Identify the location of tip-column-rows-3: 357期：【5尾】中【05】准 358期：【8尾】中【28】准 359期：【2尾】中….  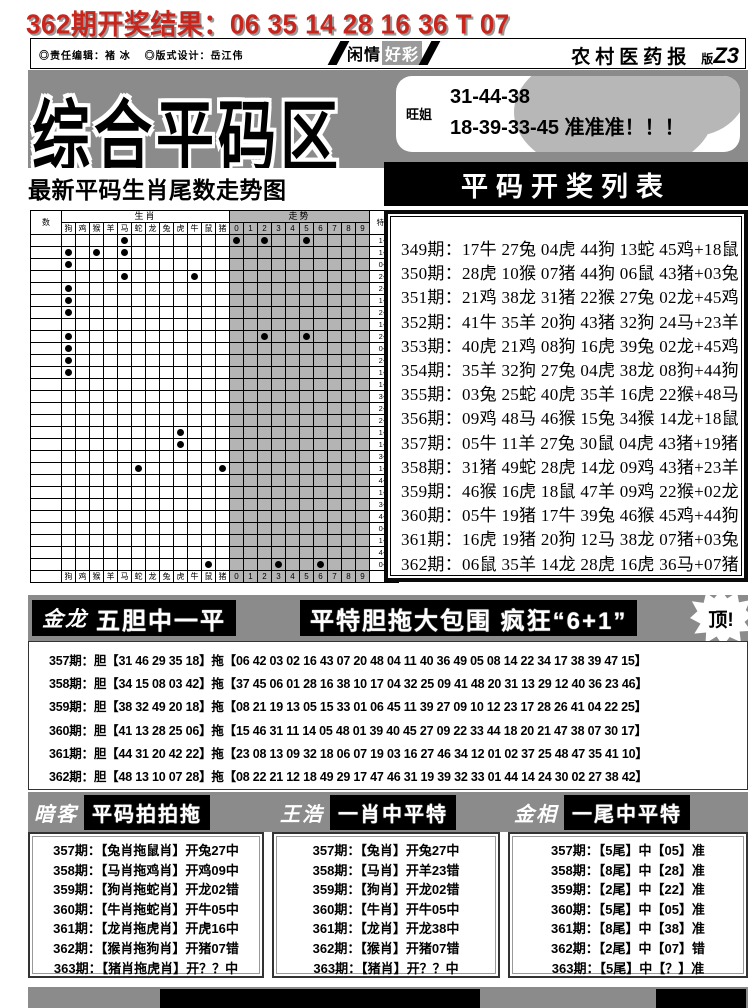
(628, 909).